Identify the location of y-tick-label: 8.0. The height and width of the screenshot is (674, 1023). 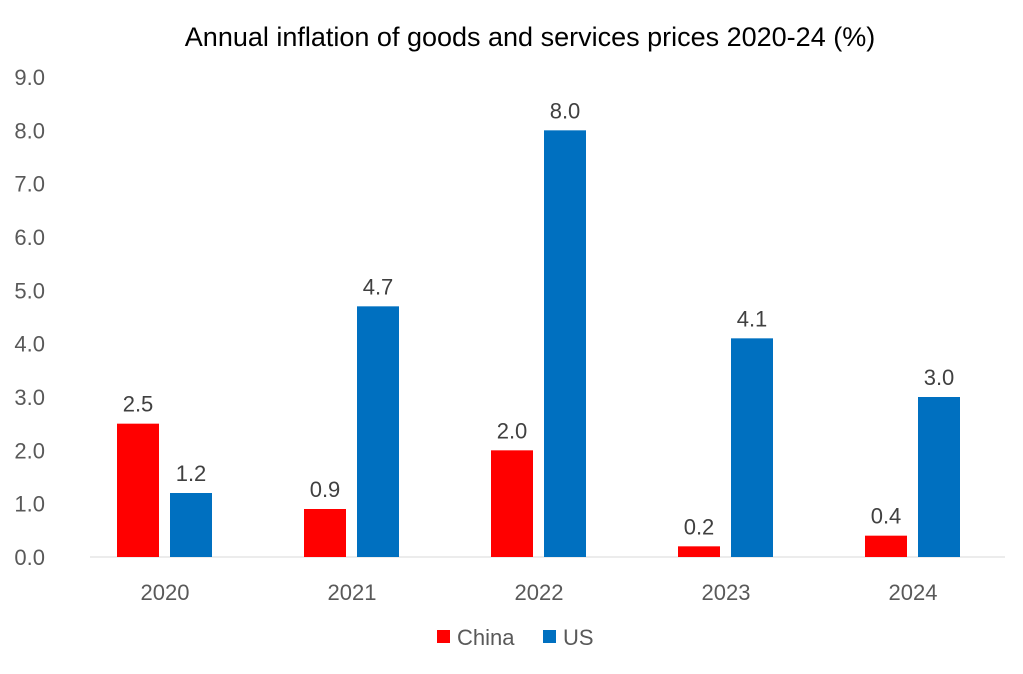
(29, 130).